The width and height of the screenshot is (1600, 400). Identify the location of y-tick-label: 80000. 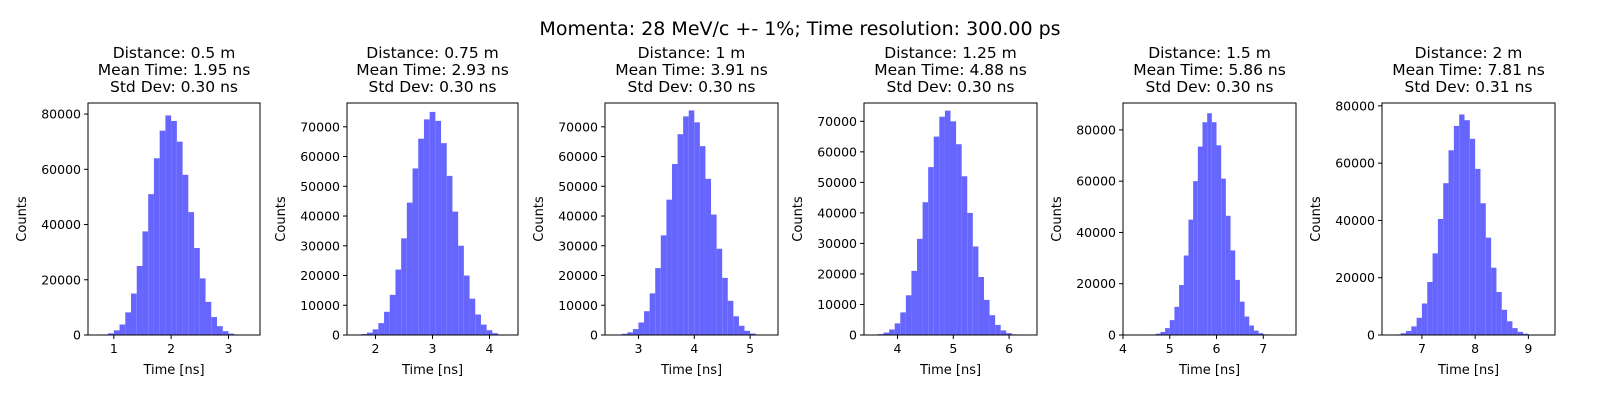
(1096, 129).